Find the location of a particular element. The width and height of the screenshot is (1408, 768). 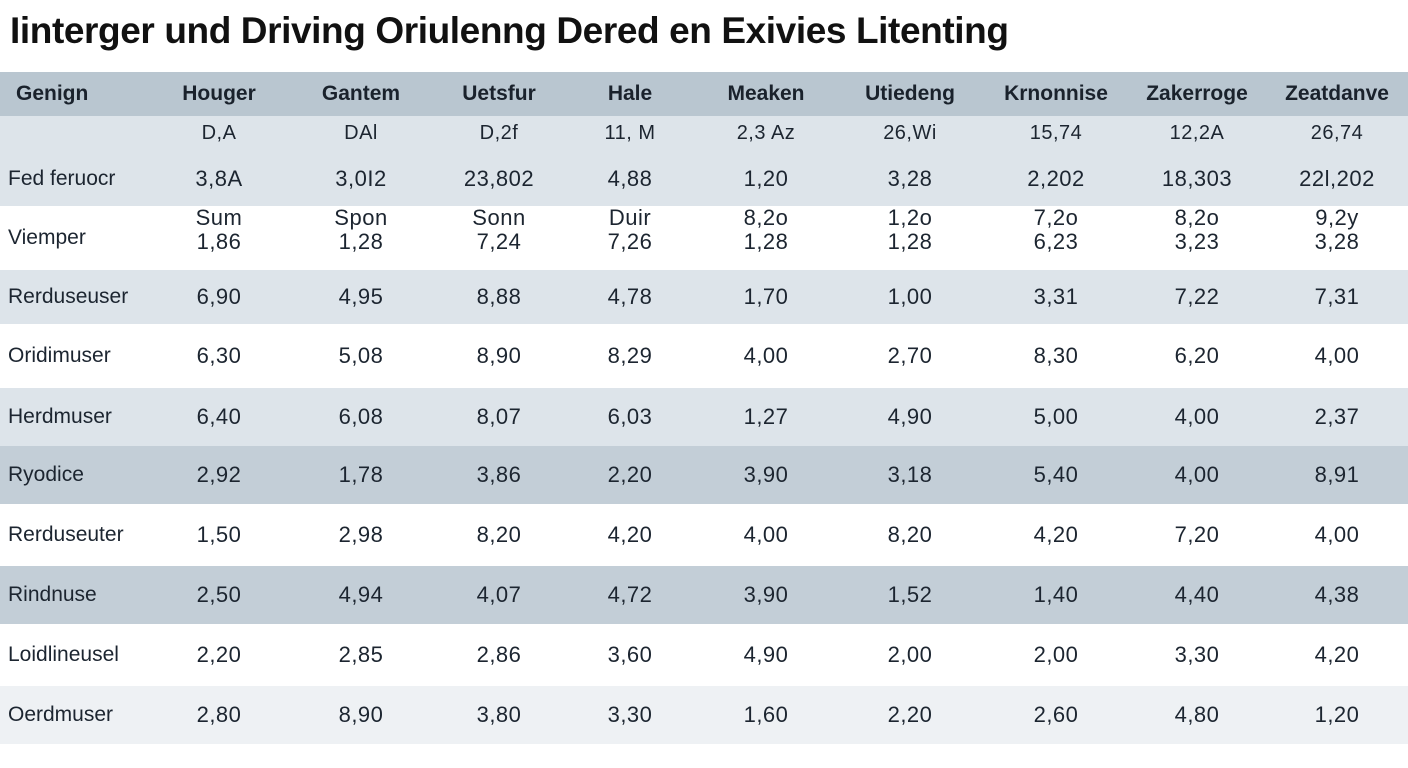

row-label: Rerduseuser is located at coordinates (68, 296).